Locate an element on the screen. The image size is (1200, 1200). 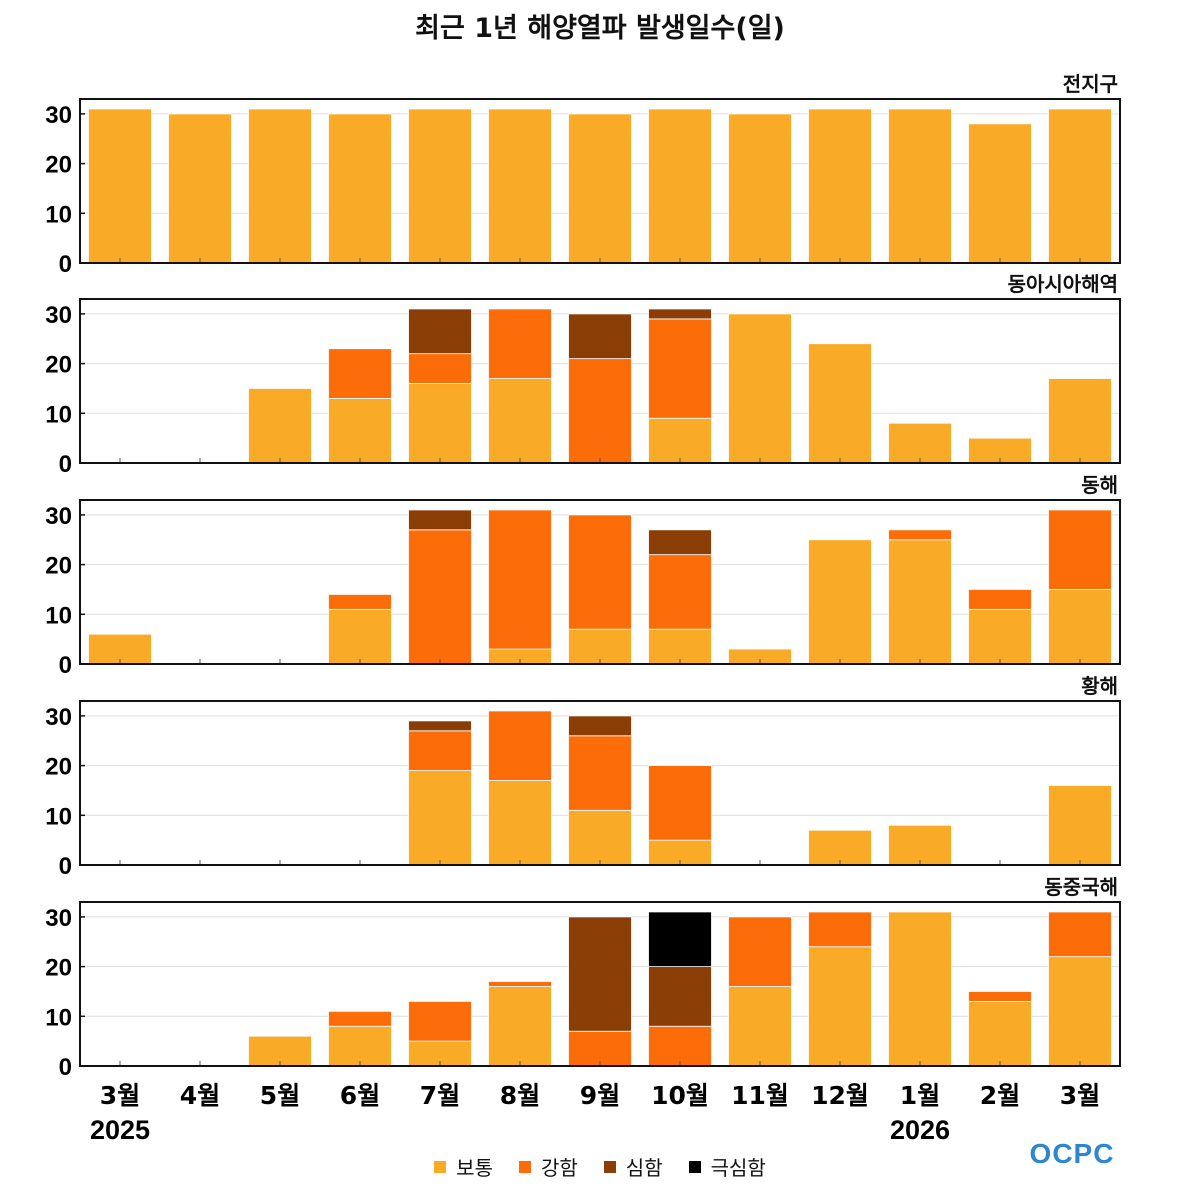
x-tick-label: 2월 is located at coordinates (1000, 1095).